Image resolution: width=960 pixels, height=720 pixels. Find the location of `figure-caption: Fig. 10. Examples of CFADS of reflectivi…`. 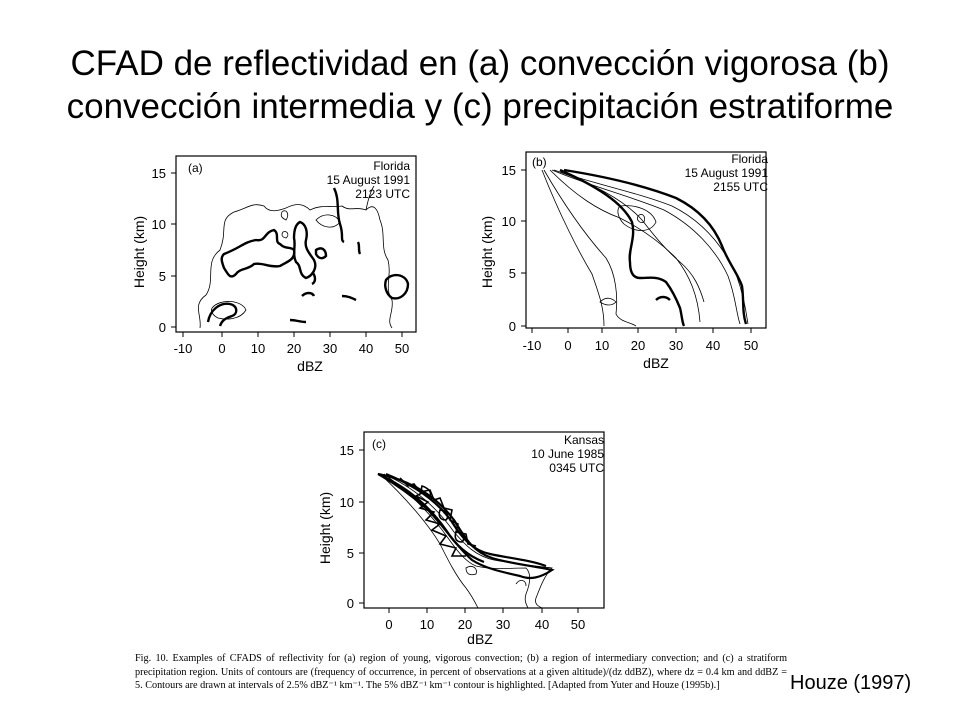

figure-caption: Fig. 10. Examples of CFADS of reflectivi… is located at coordinates (461, 672).